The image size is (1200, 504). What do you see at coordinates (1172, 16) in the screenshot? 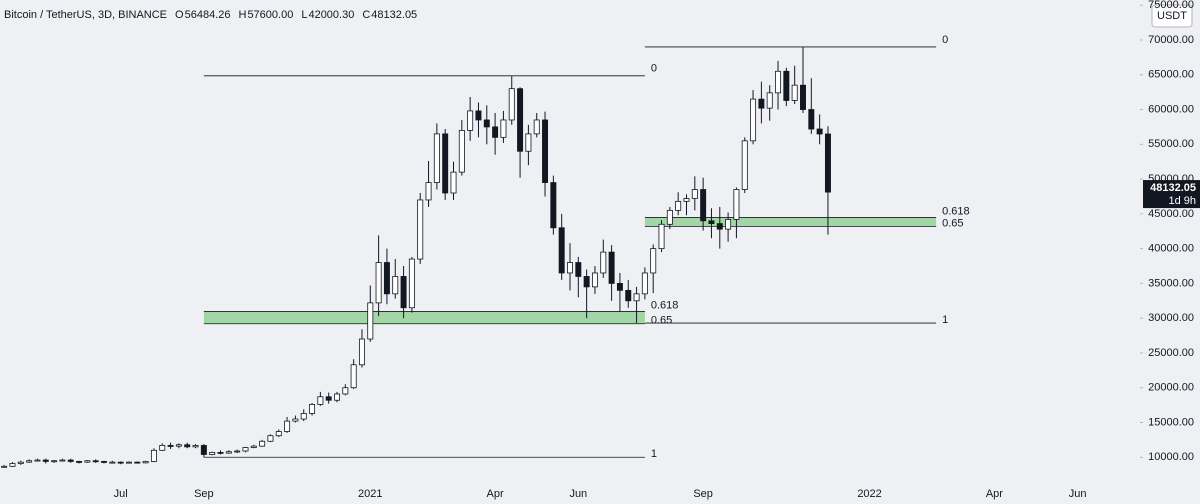
I see `currency: USDT` at bounding box center [1172, 16].